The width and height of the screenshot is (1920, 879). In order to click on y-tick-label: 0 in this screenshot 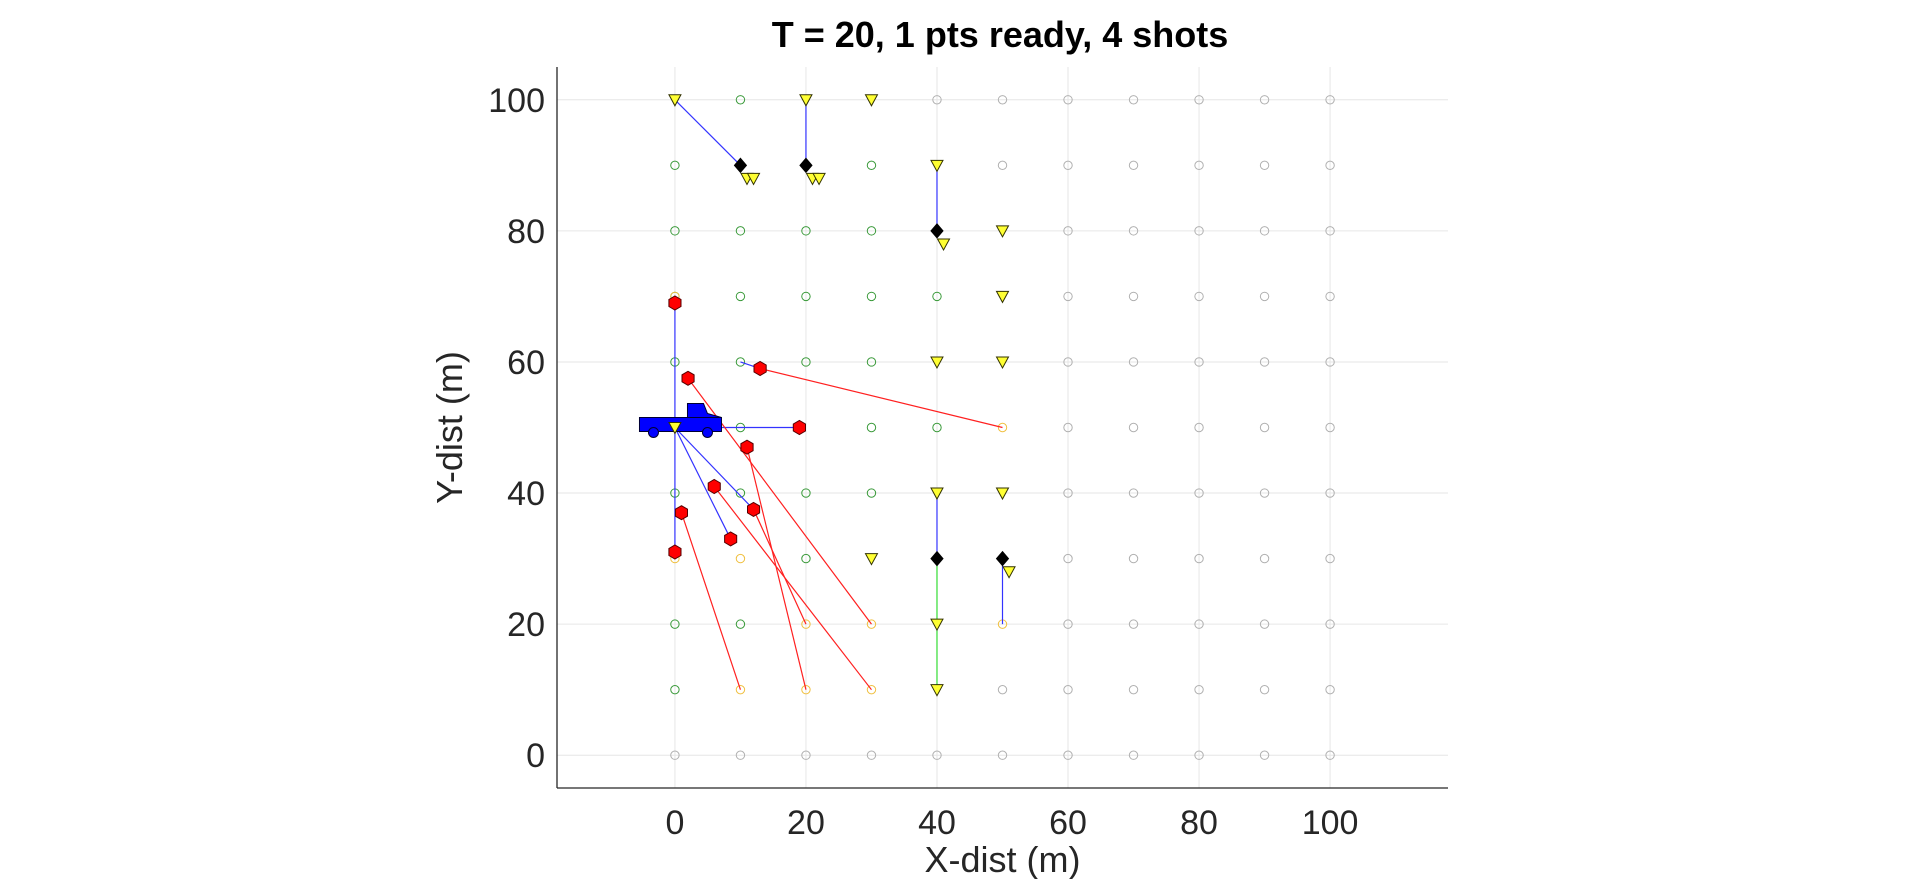, I will do `click(535, 756)`.